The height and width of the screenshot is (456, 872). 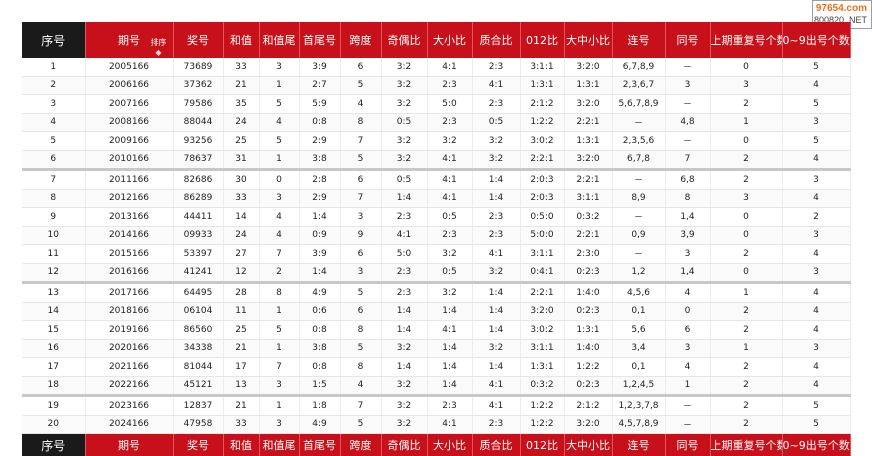 What do you see at coordinates (198, 141) in the screenshot?
I see `table-cell: 93256` at bounding box center [198, 141].